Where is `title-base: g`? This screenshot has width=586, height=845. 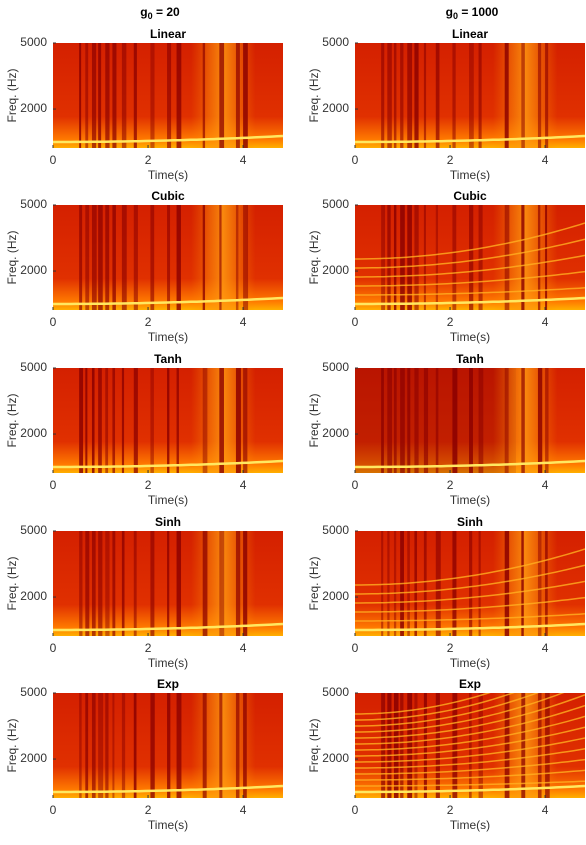 title-base: g is located at coordinates (143, 12).